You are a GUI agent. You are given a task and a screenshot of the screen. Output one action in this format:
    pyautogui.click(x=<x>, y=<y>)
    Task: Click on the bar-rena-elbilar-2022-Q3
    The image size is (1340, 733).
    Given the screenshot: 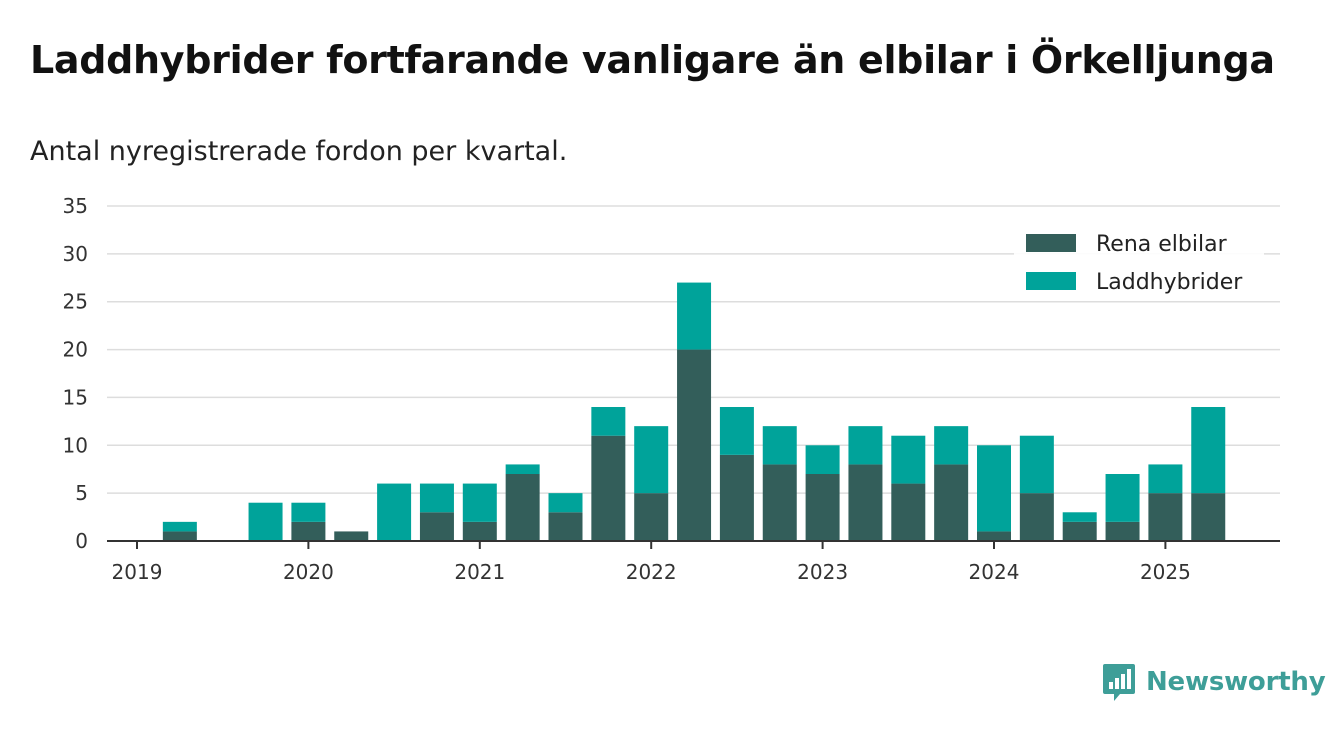 What is the action you would take?
    pyautogui.click(x=736, y=497)
    